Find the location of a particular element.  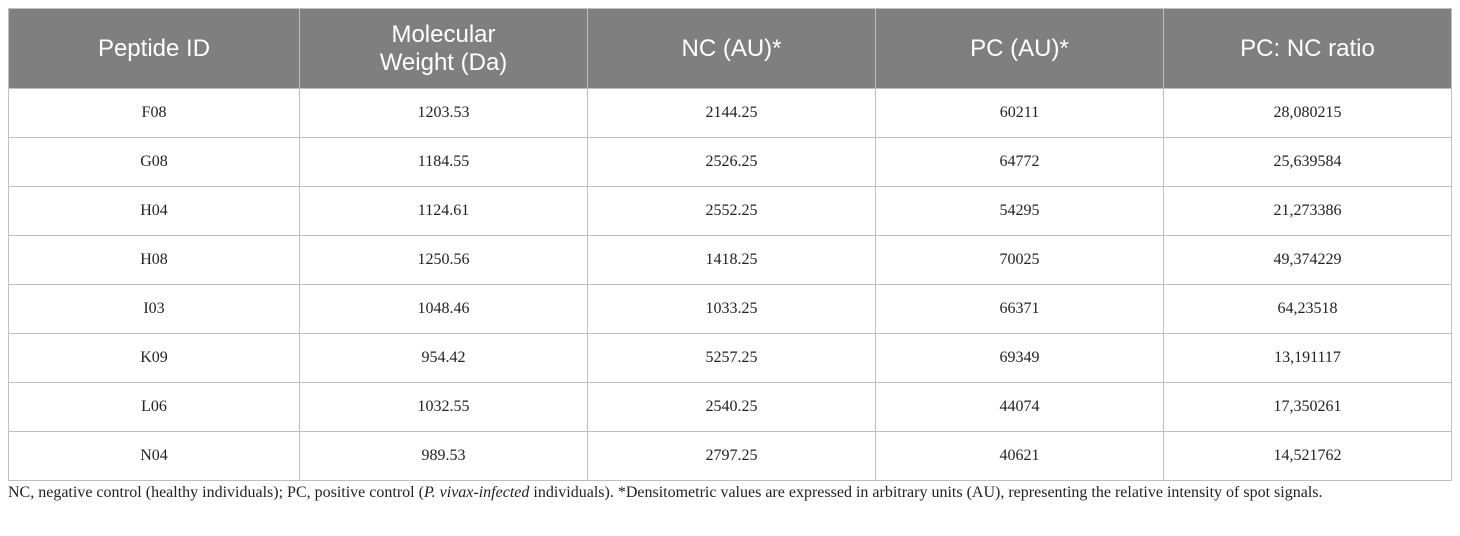

table-cell: 1418.25 is located at coordinates (731, 260).